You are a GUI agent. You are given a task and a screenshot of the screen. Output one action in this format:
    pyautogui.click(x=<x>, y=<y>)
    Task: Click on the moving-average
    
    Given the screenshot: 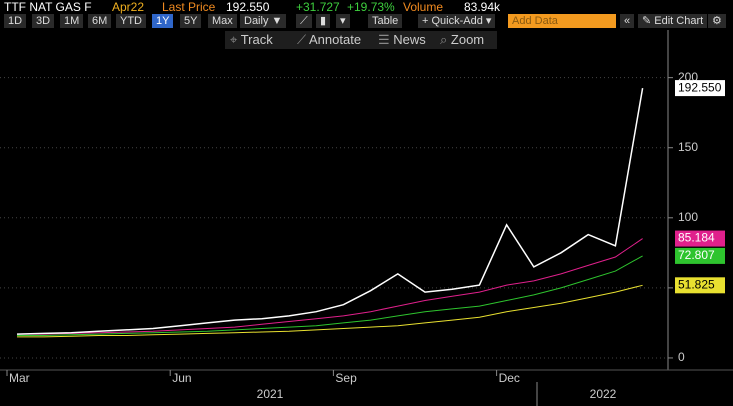 What is the action you would take?
    pyautogui.click(x=330, y=311)
    